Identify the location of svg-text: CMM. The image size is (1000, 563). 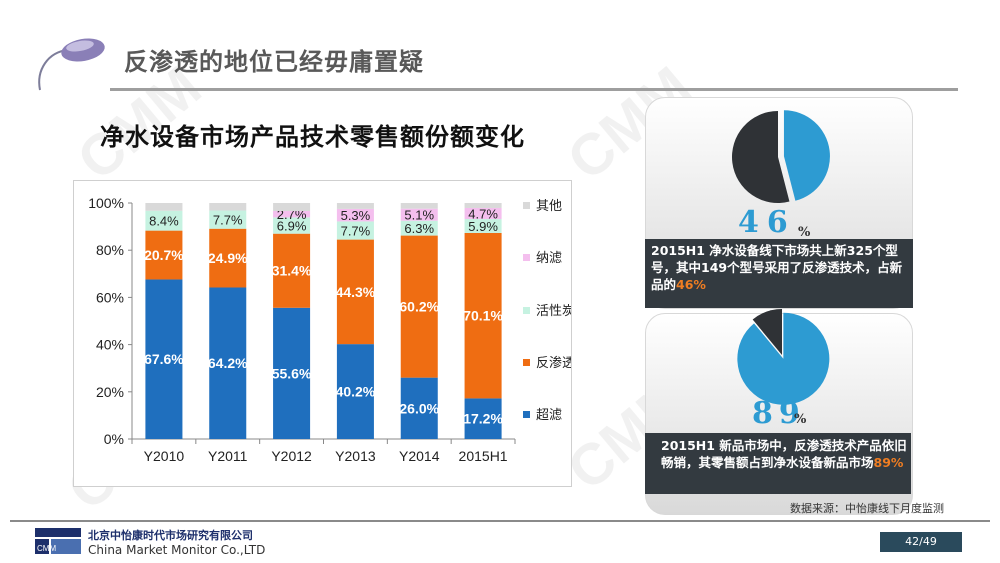
(46, 548).